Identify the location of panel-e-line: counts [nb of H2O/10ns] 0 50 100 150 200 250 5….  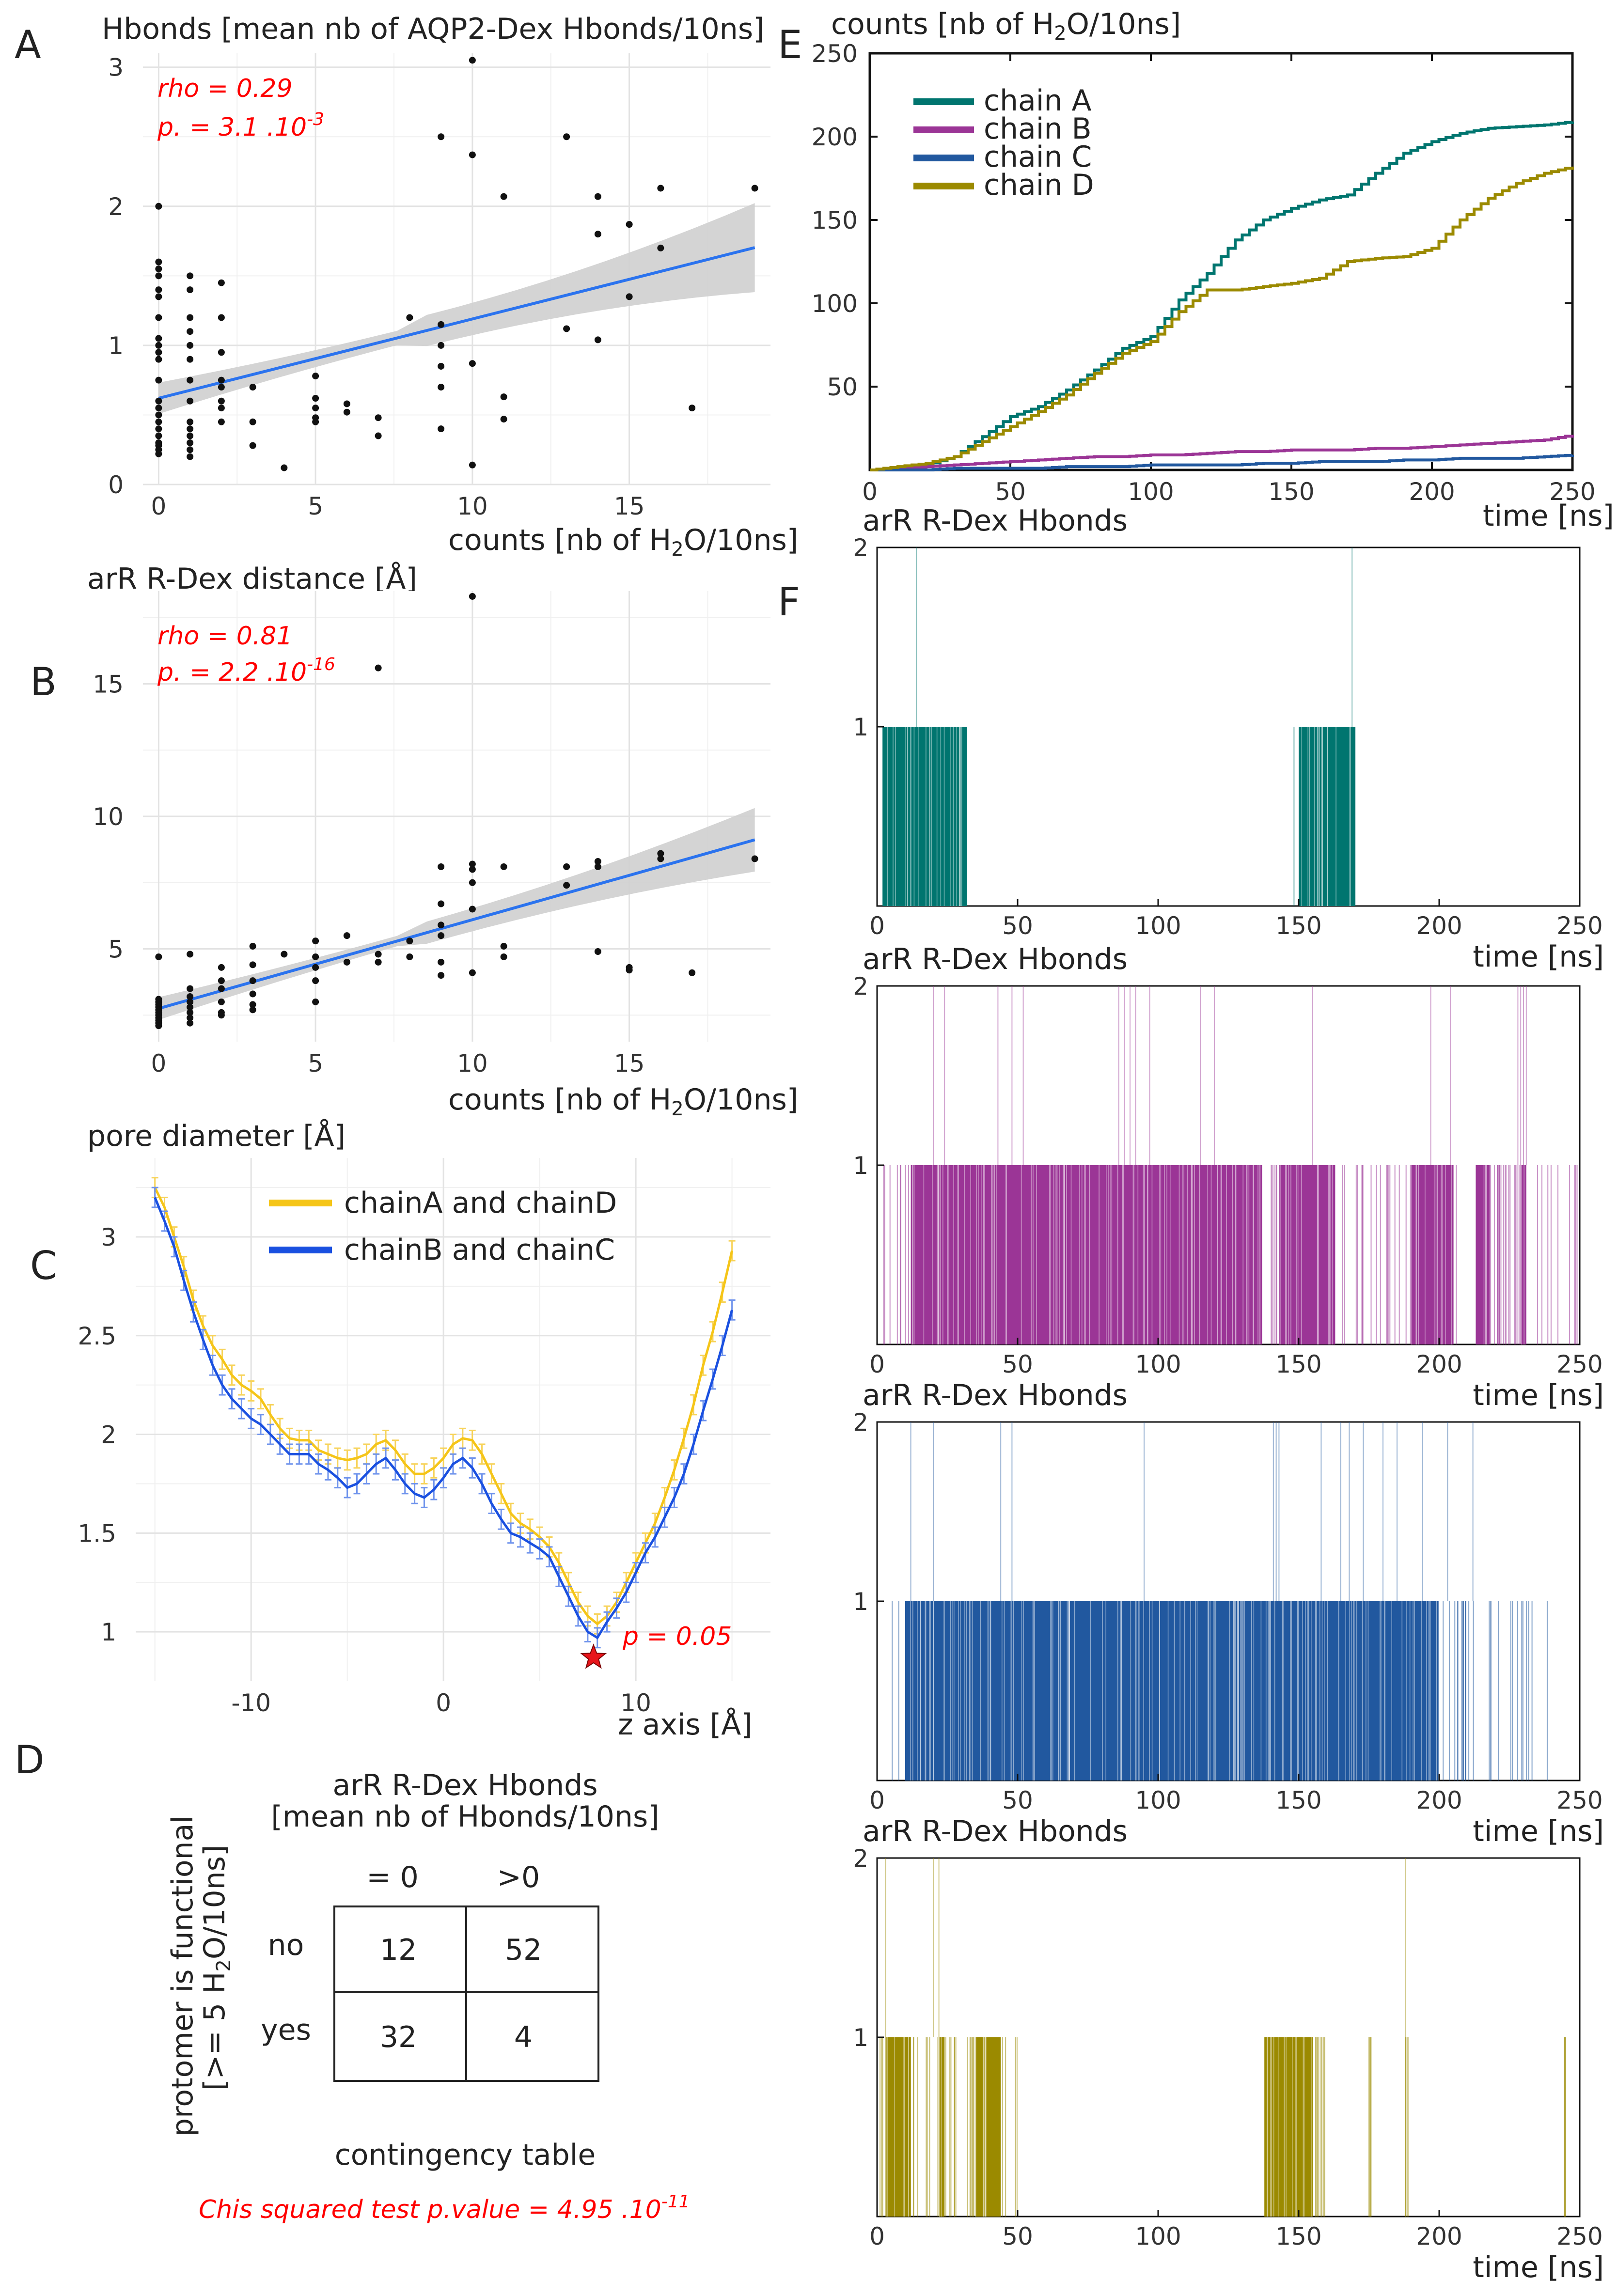
(1213, 270).